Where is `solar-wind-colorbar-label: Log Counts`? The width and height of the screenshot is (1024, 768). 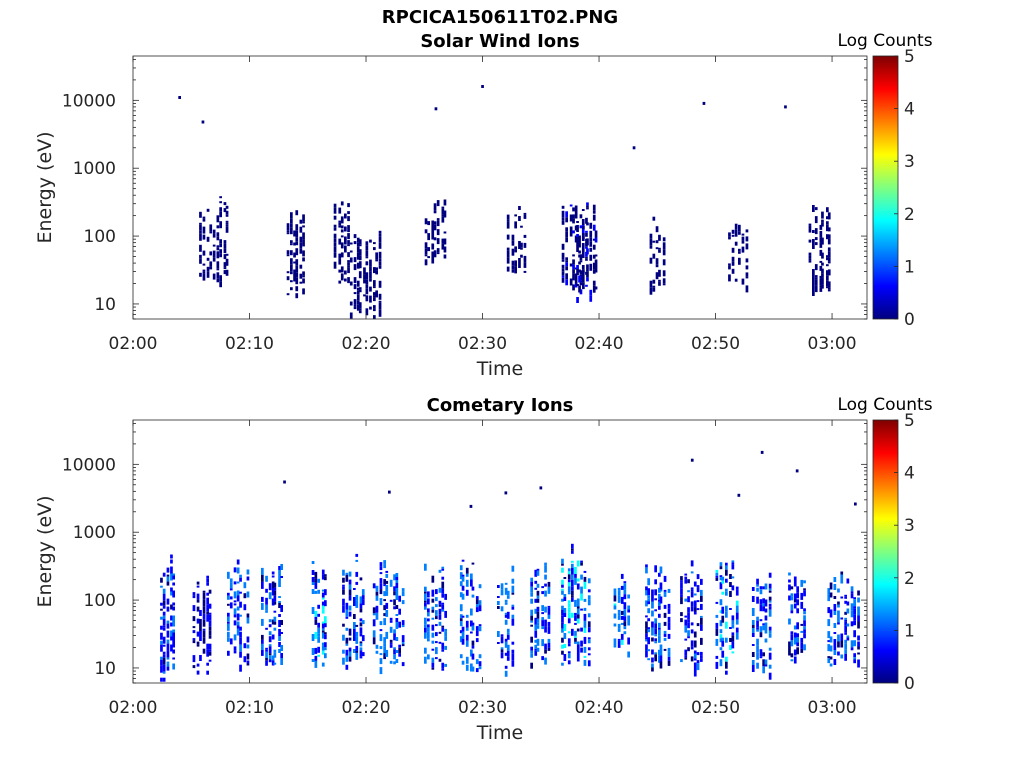 solar-wind-colorbar-label: Log Counts is located at coordinates (885, 41).